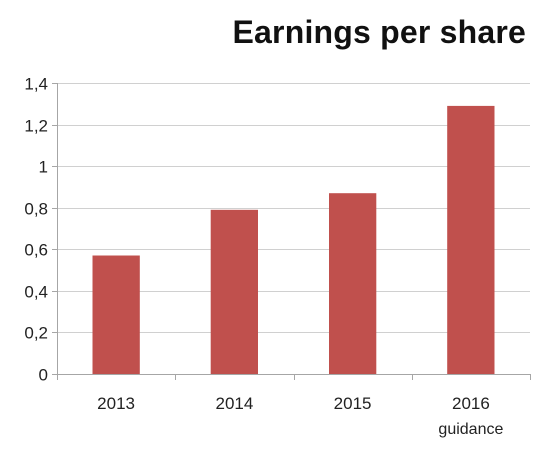 This screenshot has width=540, height=451. I want to click on y-tick-label: 0,6, so click(36, 250).